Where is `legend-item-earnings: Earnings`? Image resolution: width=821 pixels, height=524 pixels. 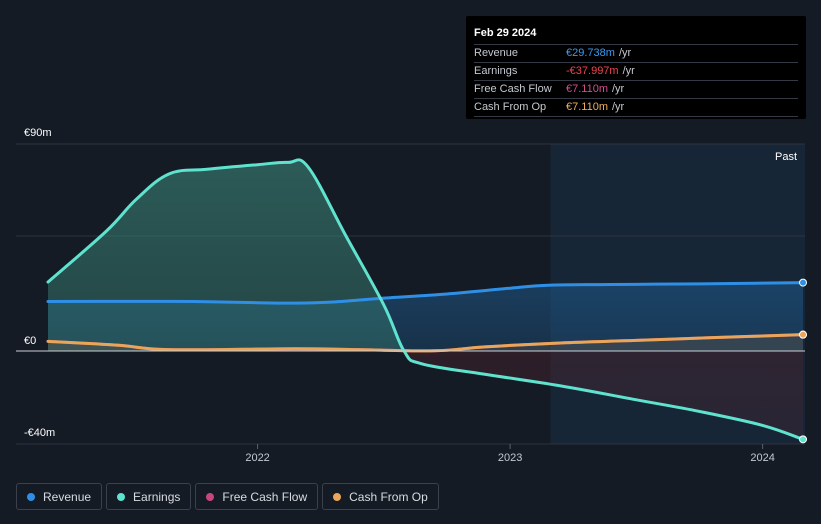 legend-item-earnings: Earnings is located at coordinates (149, 496).